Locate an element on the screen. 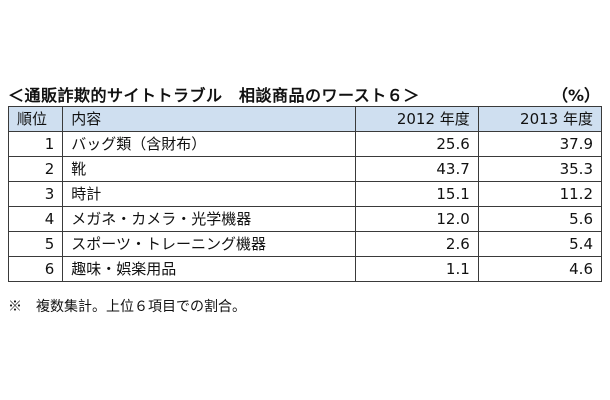 This screenshot has height=400, width=610. header-row: 順位 内容 2012 年度 2013 年度 is located at coordinates (305, 119).